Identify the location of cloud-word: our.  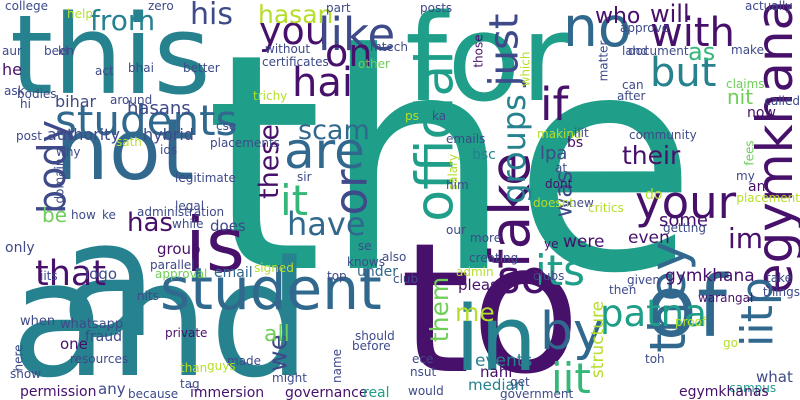
(456, 230).